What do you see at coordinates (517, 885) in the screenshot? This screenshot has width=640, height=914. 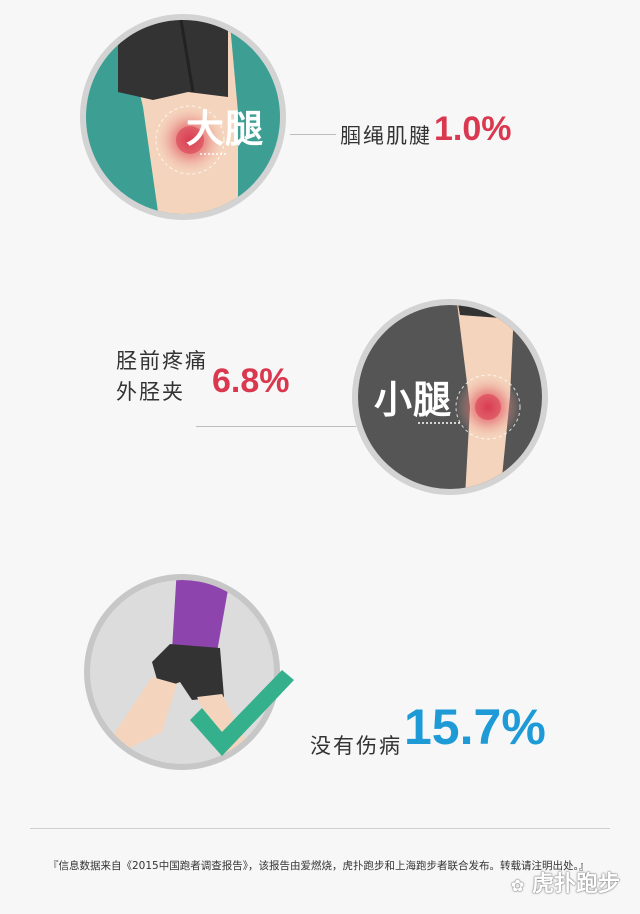 I see `wechat-icon: ✿` at bounding box center [517, 885].